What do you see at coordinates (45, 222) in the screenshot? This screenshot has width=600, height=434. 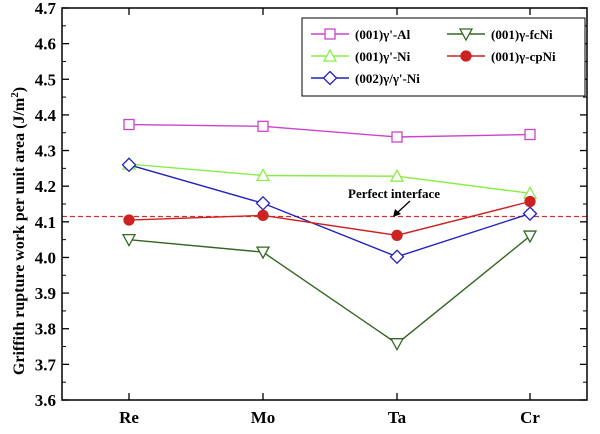 I see `y-tick-label: 4.1` at bounding box center [45, 222].